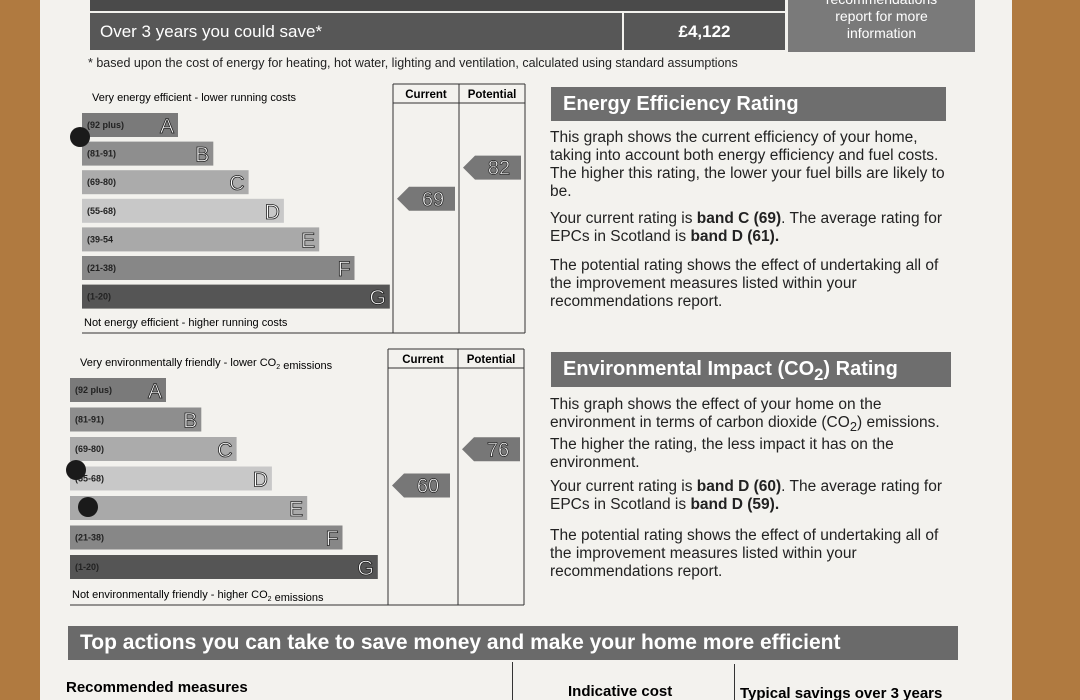 This screenshot has width=1080, height=700. I want to click on bold-text: band C (69), so click(739, 218).